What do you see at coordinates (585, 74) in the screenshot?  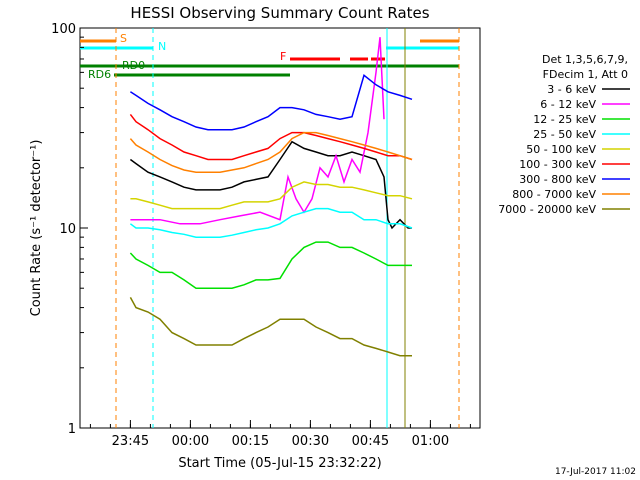 I see `legend-header-2: FDecim 1, Att 0` at bounding box center [585, 74].